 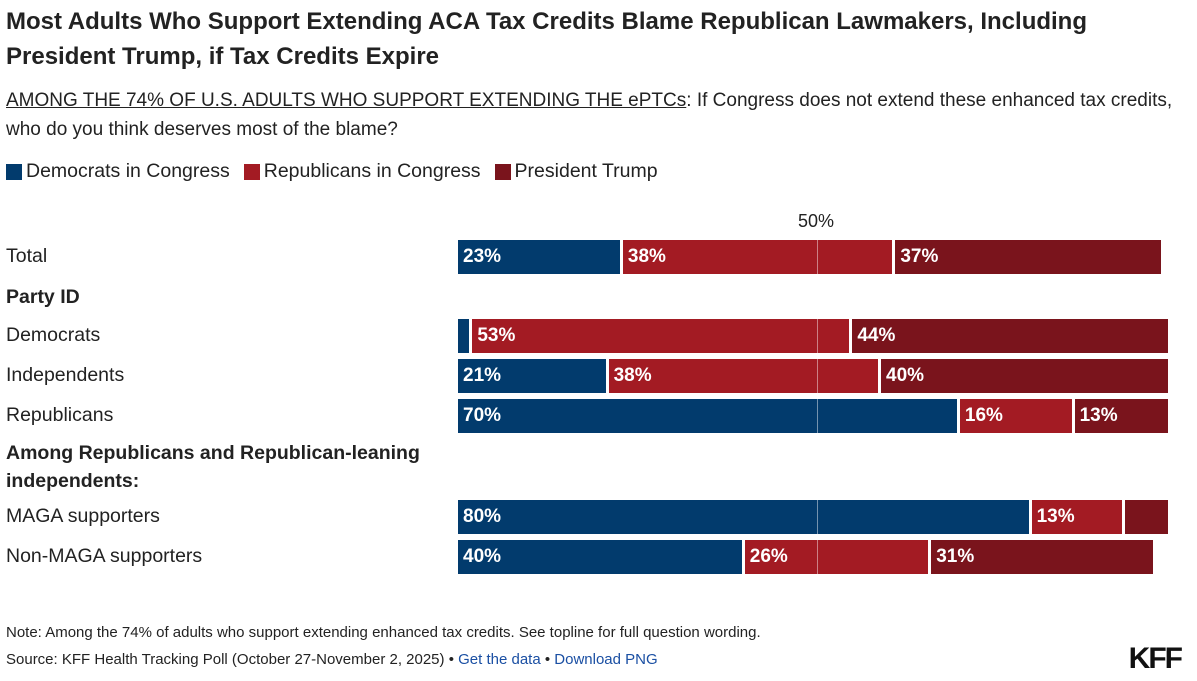 What do you see at coordinates (707, 416) in the screenshot?
I see `bar-segment: 70%` at bounding box center [707, 416].